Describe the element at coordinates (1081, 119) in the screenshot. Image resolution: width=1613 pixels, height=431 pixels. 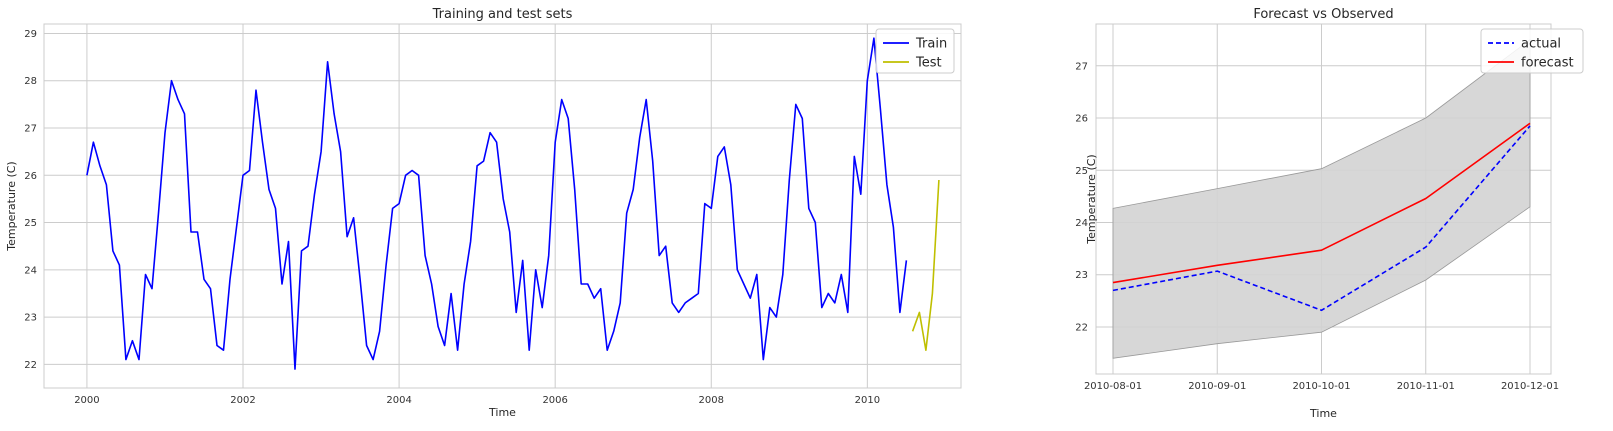
I see `right-y-tick-label: 26` at that location.